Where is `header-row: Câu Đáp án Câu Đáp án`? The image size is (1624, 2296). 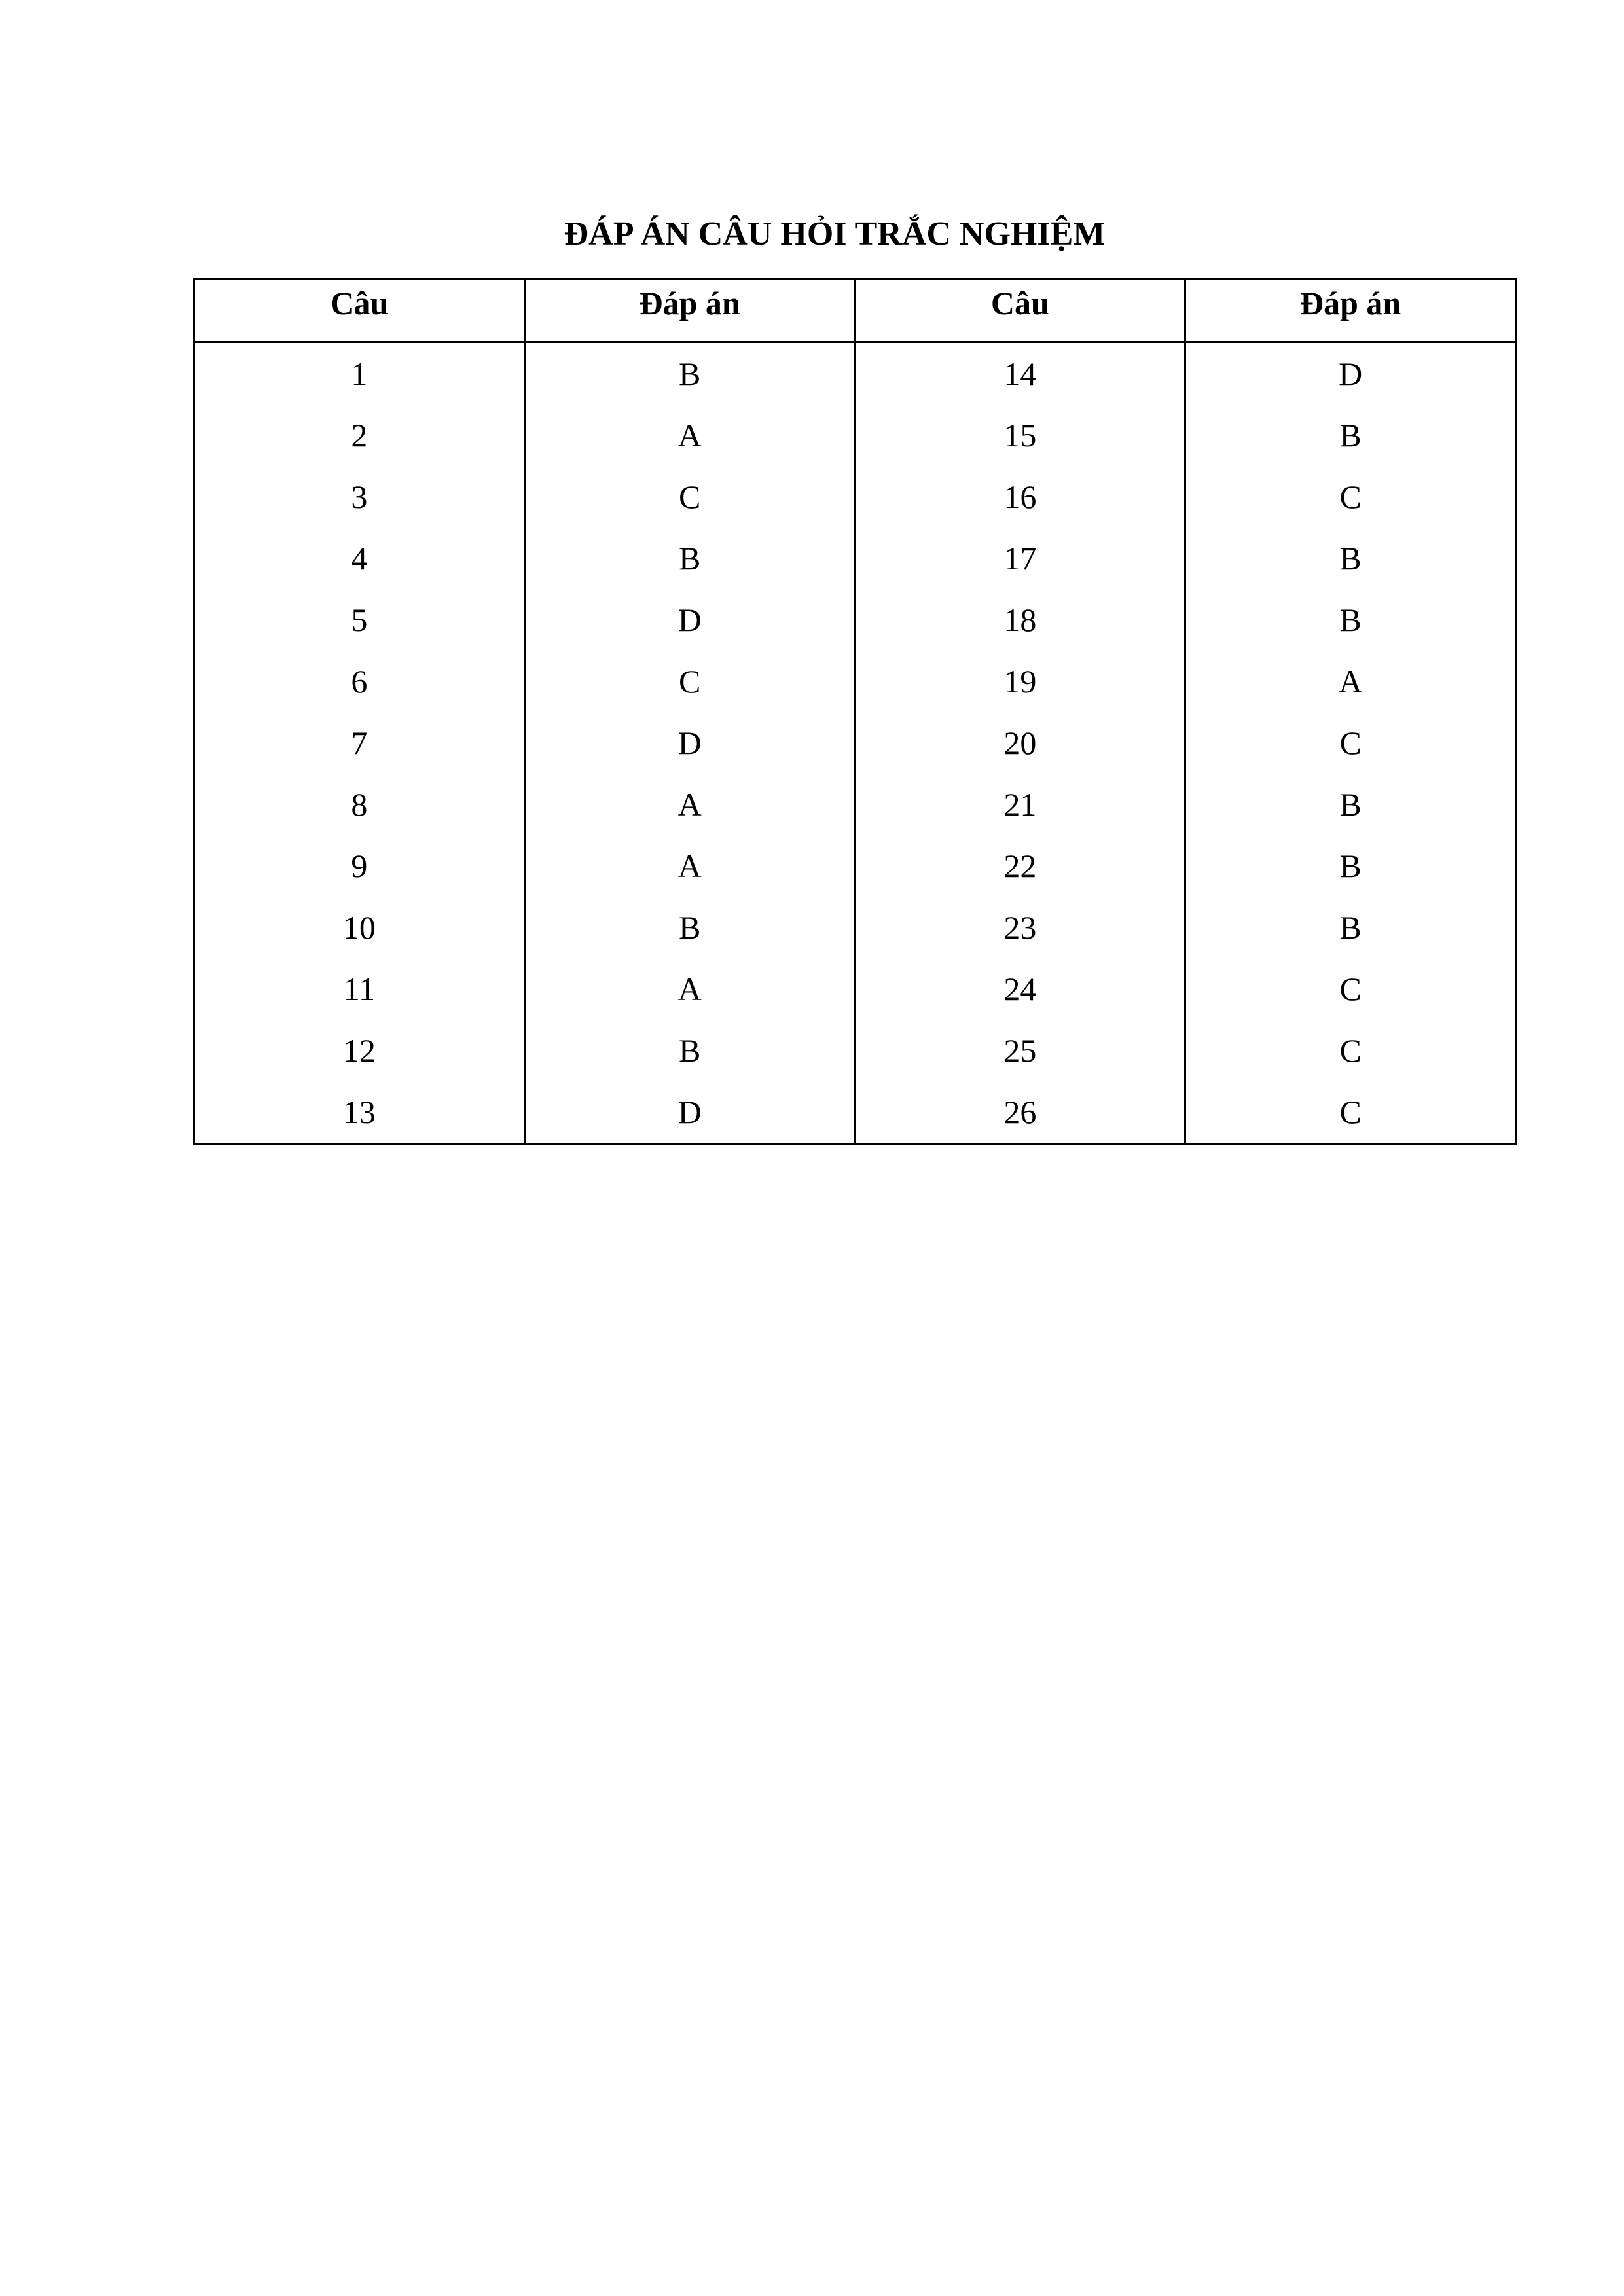
header-row: Câu Đáp án Câu Đáp án is located at coordinates (855, 310).